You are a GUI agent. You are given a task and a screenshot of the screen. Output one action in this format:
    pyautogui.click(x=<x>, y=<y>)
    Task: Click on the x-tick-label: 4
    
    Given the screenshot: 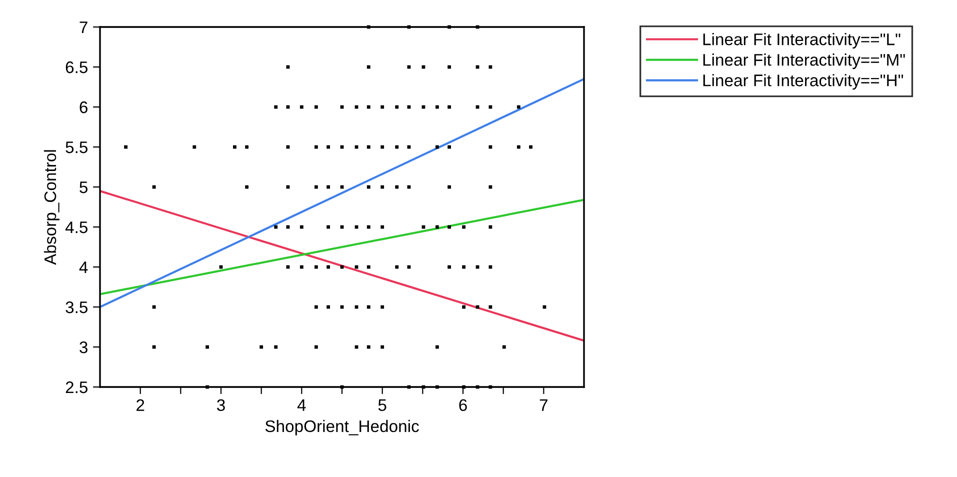 What is the action you would take?
    pyautogui.click(x=301, y=405)
    